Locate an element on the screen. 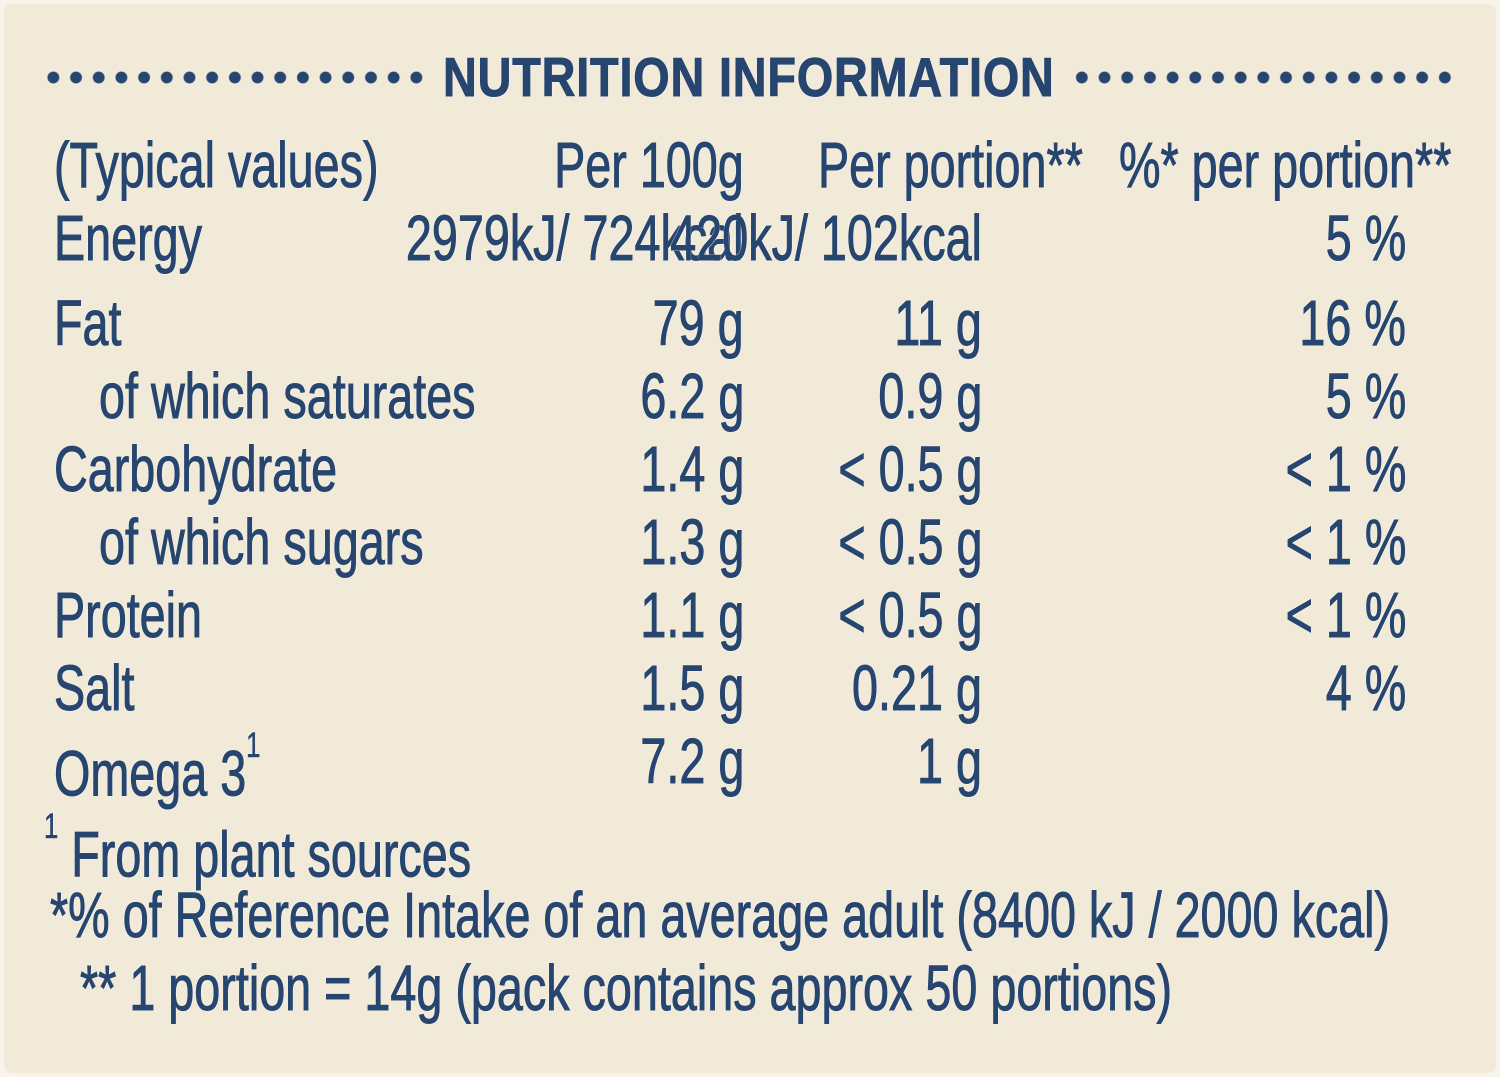 The image size is (1500, 1077). per-portion-value: 1 g is located at coordinates (950, 761).